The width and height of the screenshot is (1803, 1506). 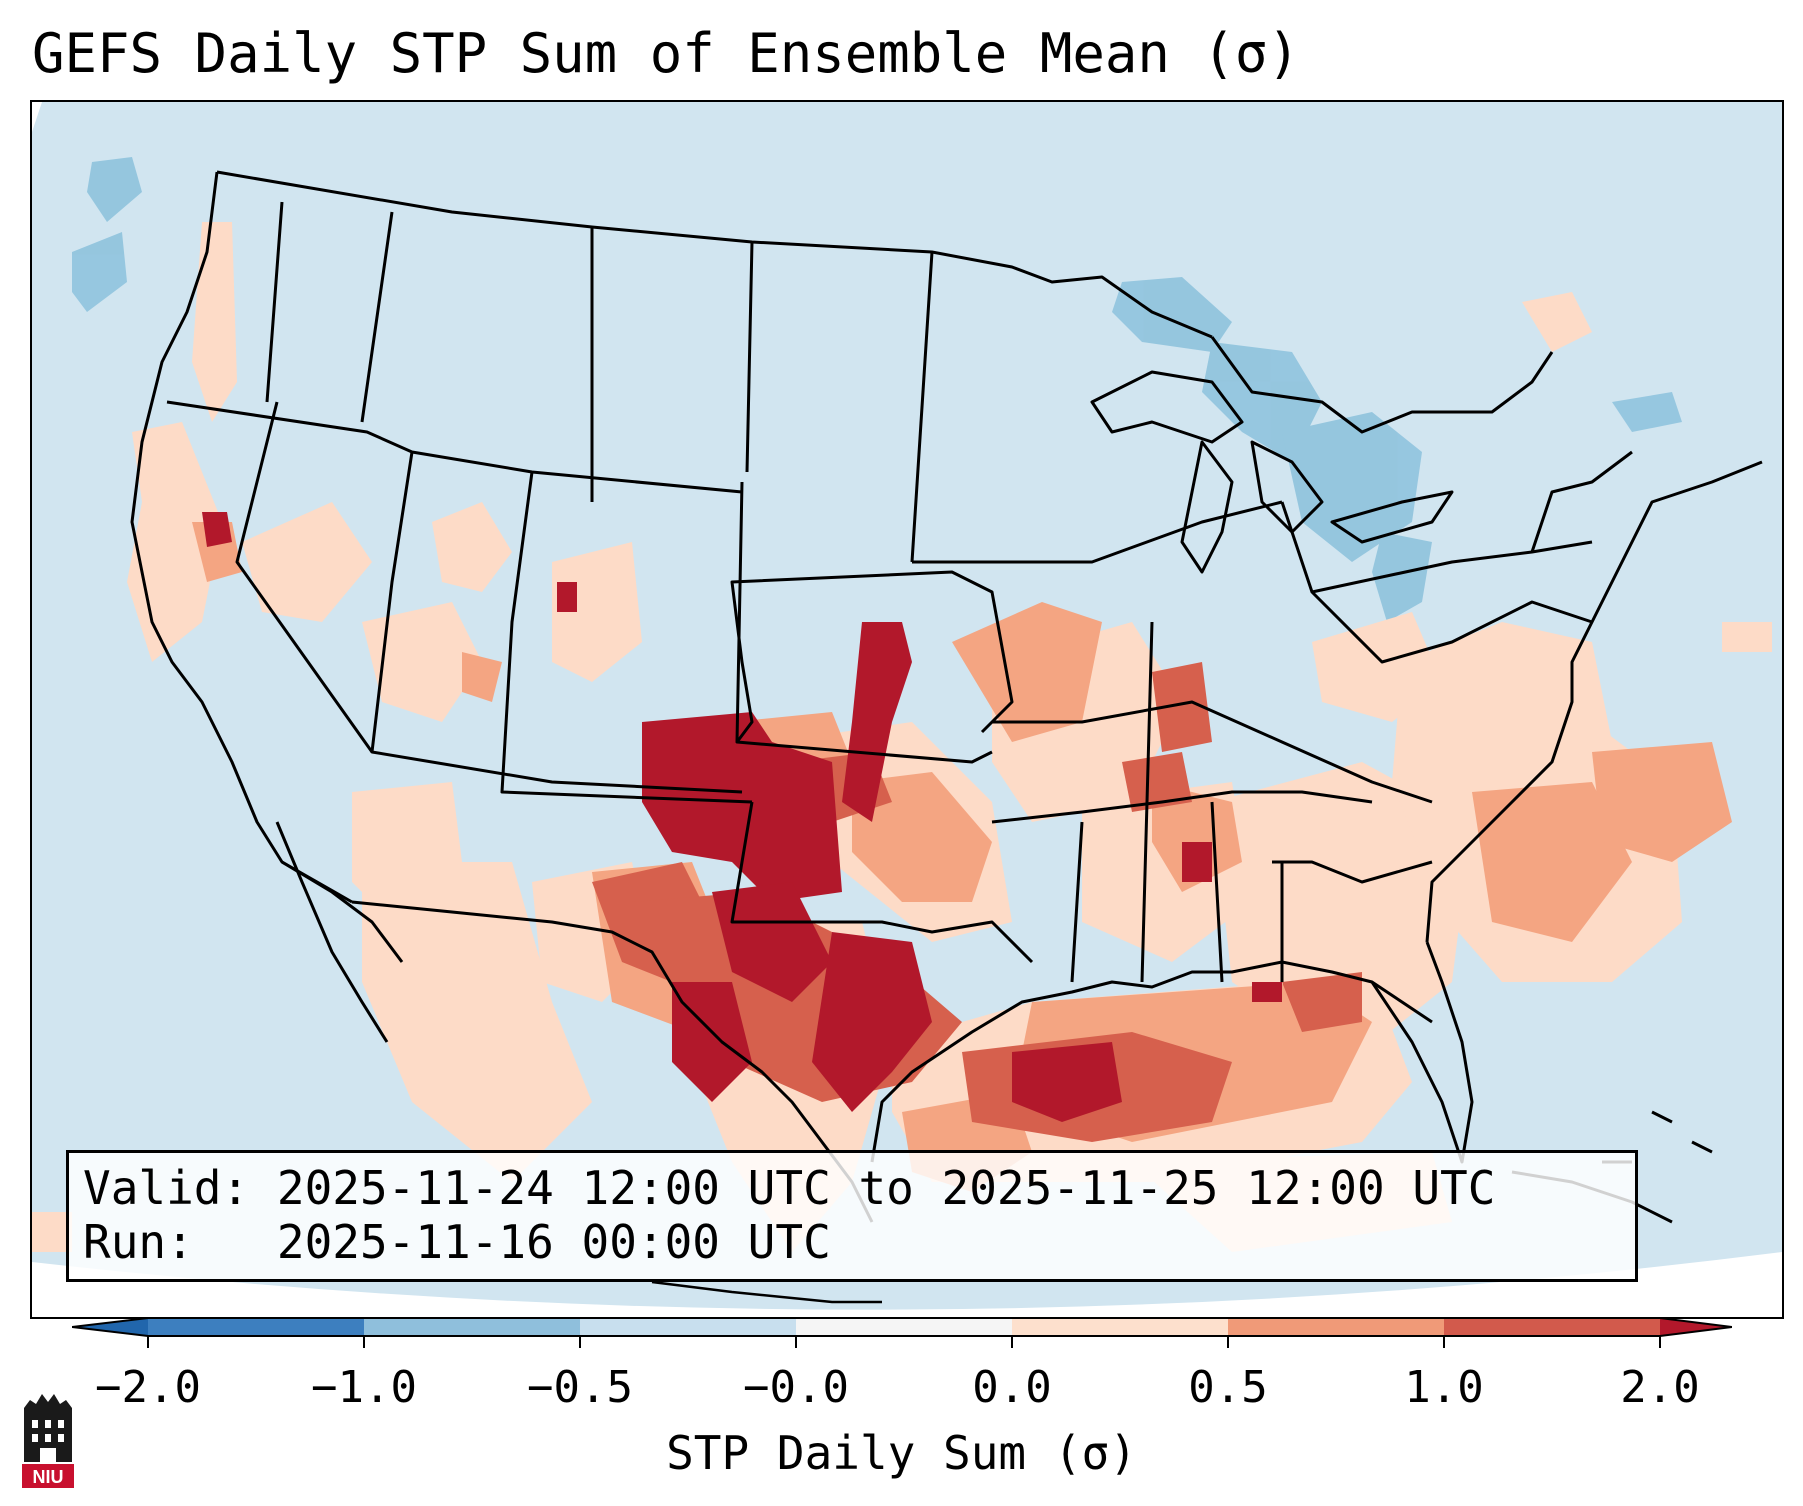 I want to click on colorbar-under-arrow, so click(x=110, y=1327).